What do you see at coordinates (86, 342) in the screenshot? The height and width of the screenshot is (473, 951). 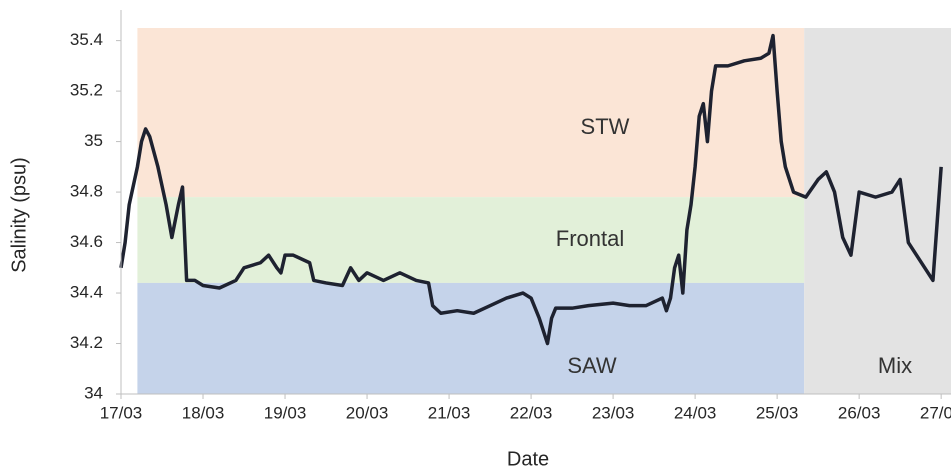 I see `y-tick-label: 34.2` at bounding box center [86, 342].